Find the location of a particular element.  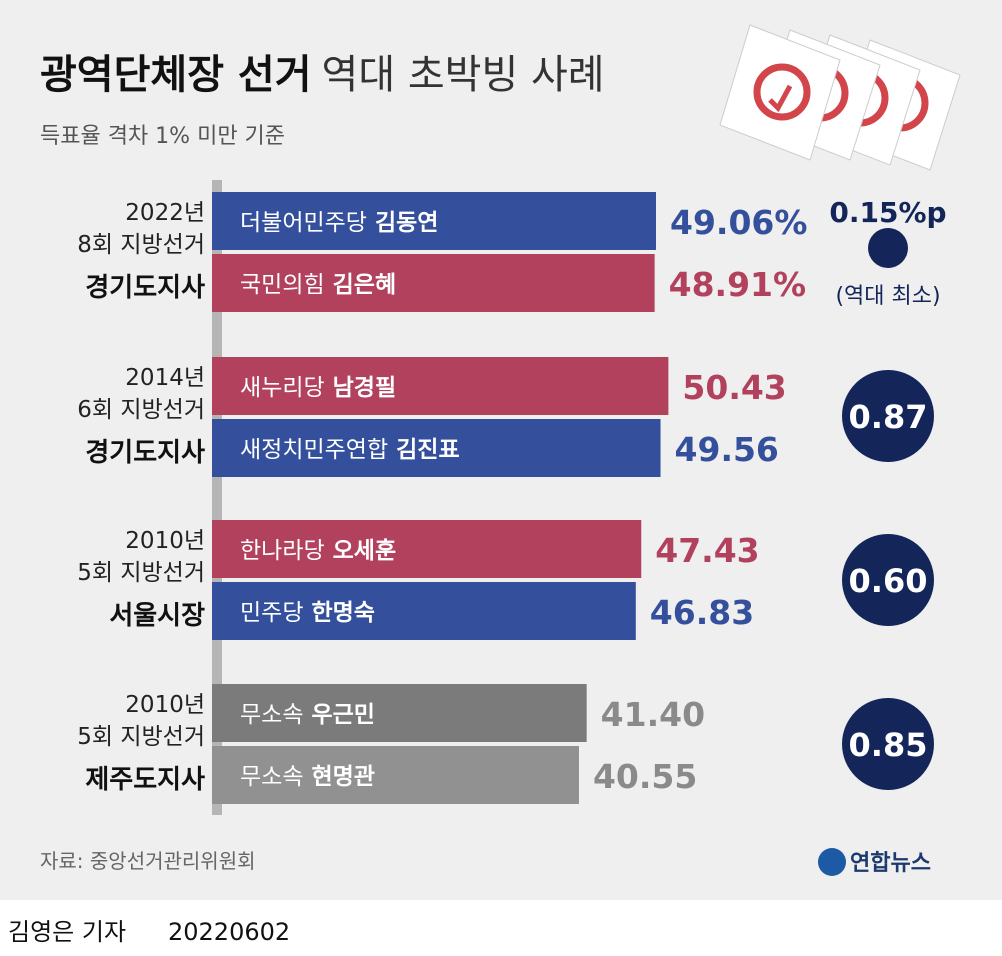

group-election: 8회 지방선거 is located at coordinates (141, 245).